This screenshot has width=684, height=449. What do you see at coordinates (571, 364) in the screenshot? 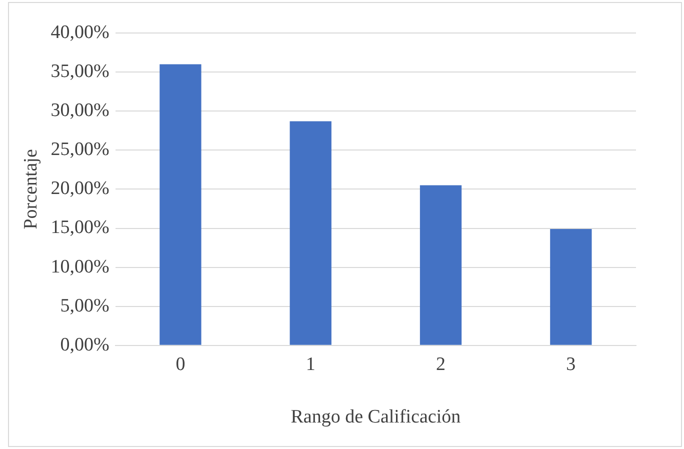
I see `x-tick-label: 3` at bounding box center [571, 364].